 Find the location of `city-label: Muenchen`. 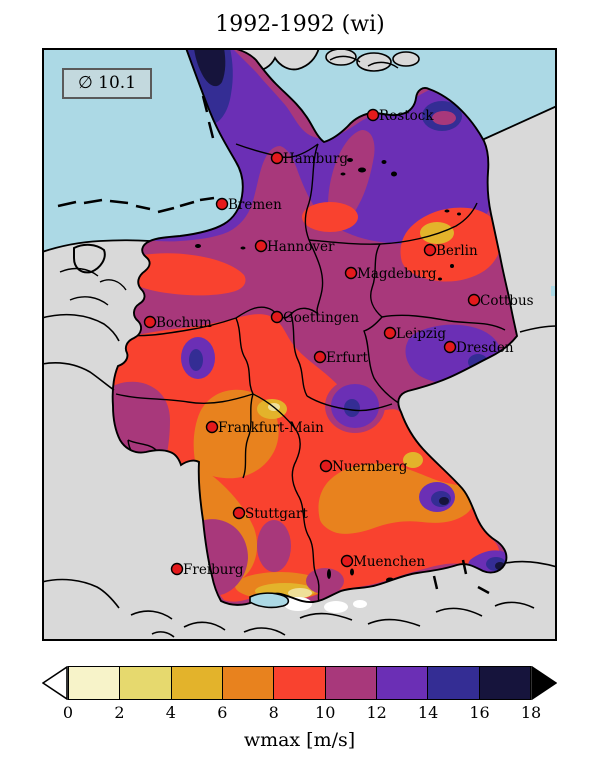

city-label: Muenchen is located at coordinates (389, 562).